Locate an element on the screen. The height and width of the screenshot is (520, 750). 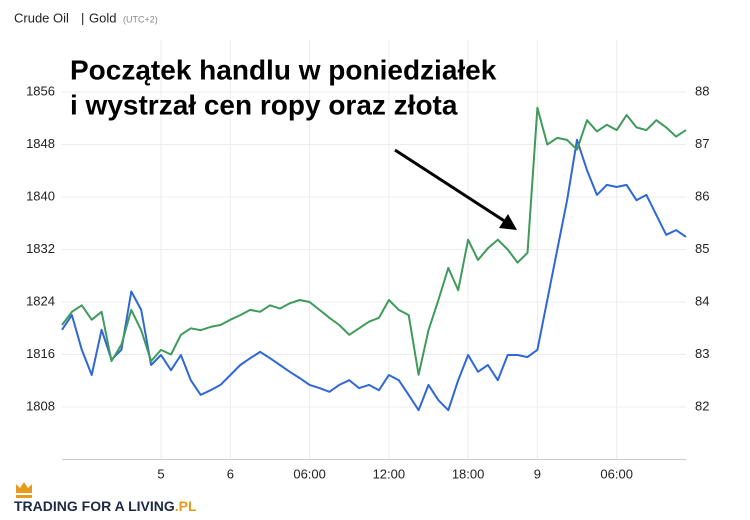
y2-tick-label: 87 is located at coordinates (702, 143).